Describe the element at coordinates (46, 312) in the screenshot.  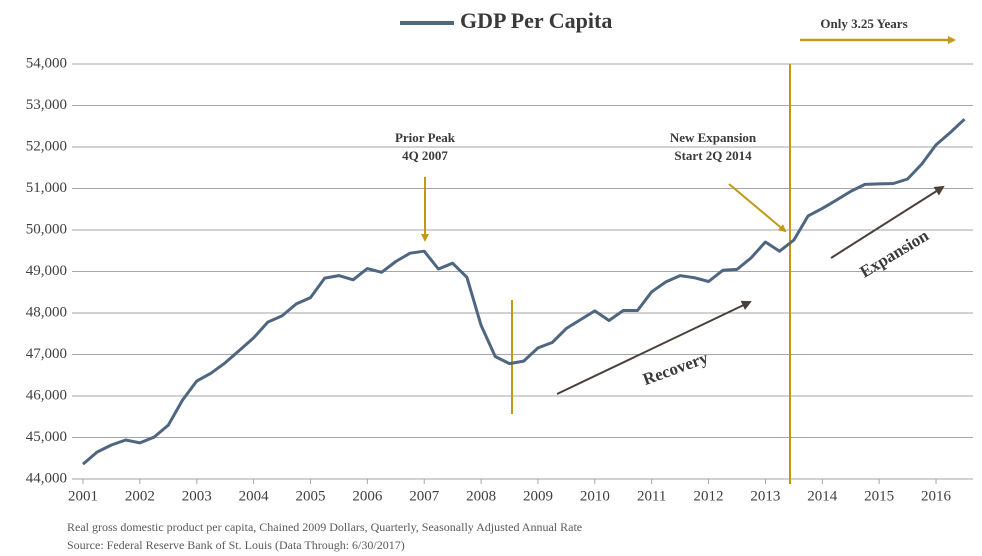
I see `y-tick-label: 48,000` at that location.